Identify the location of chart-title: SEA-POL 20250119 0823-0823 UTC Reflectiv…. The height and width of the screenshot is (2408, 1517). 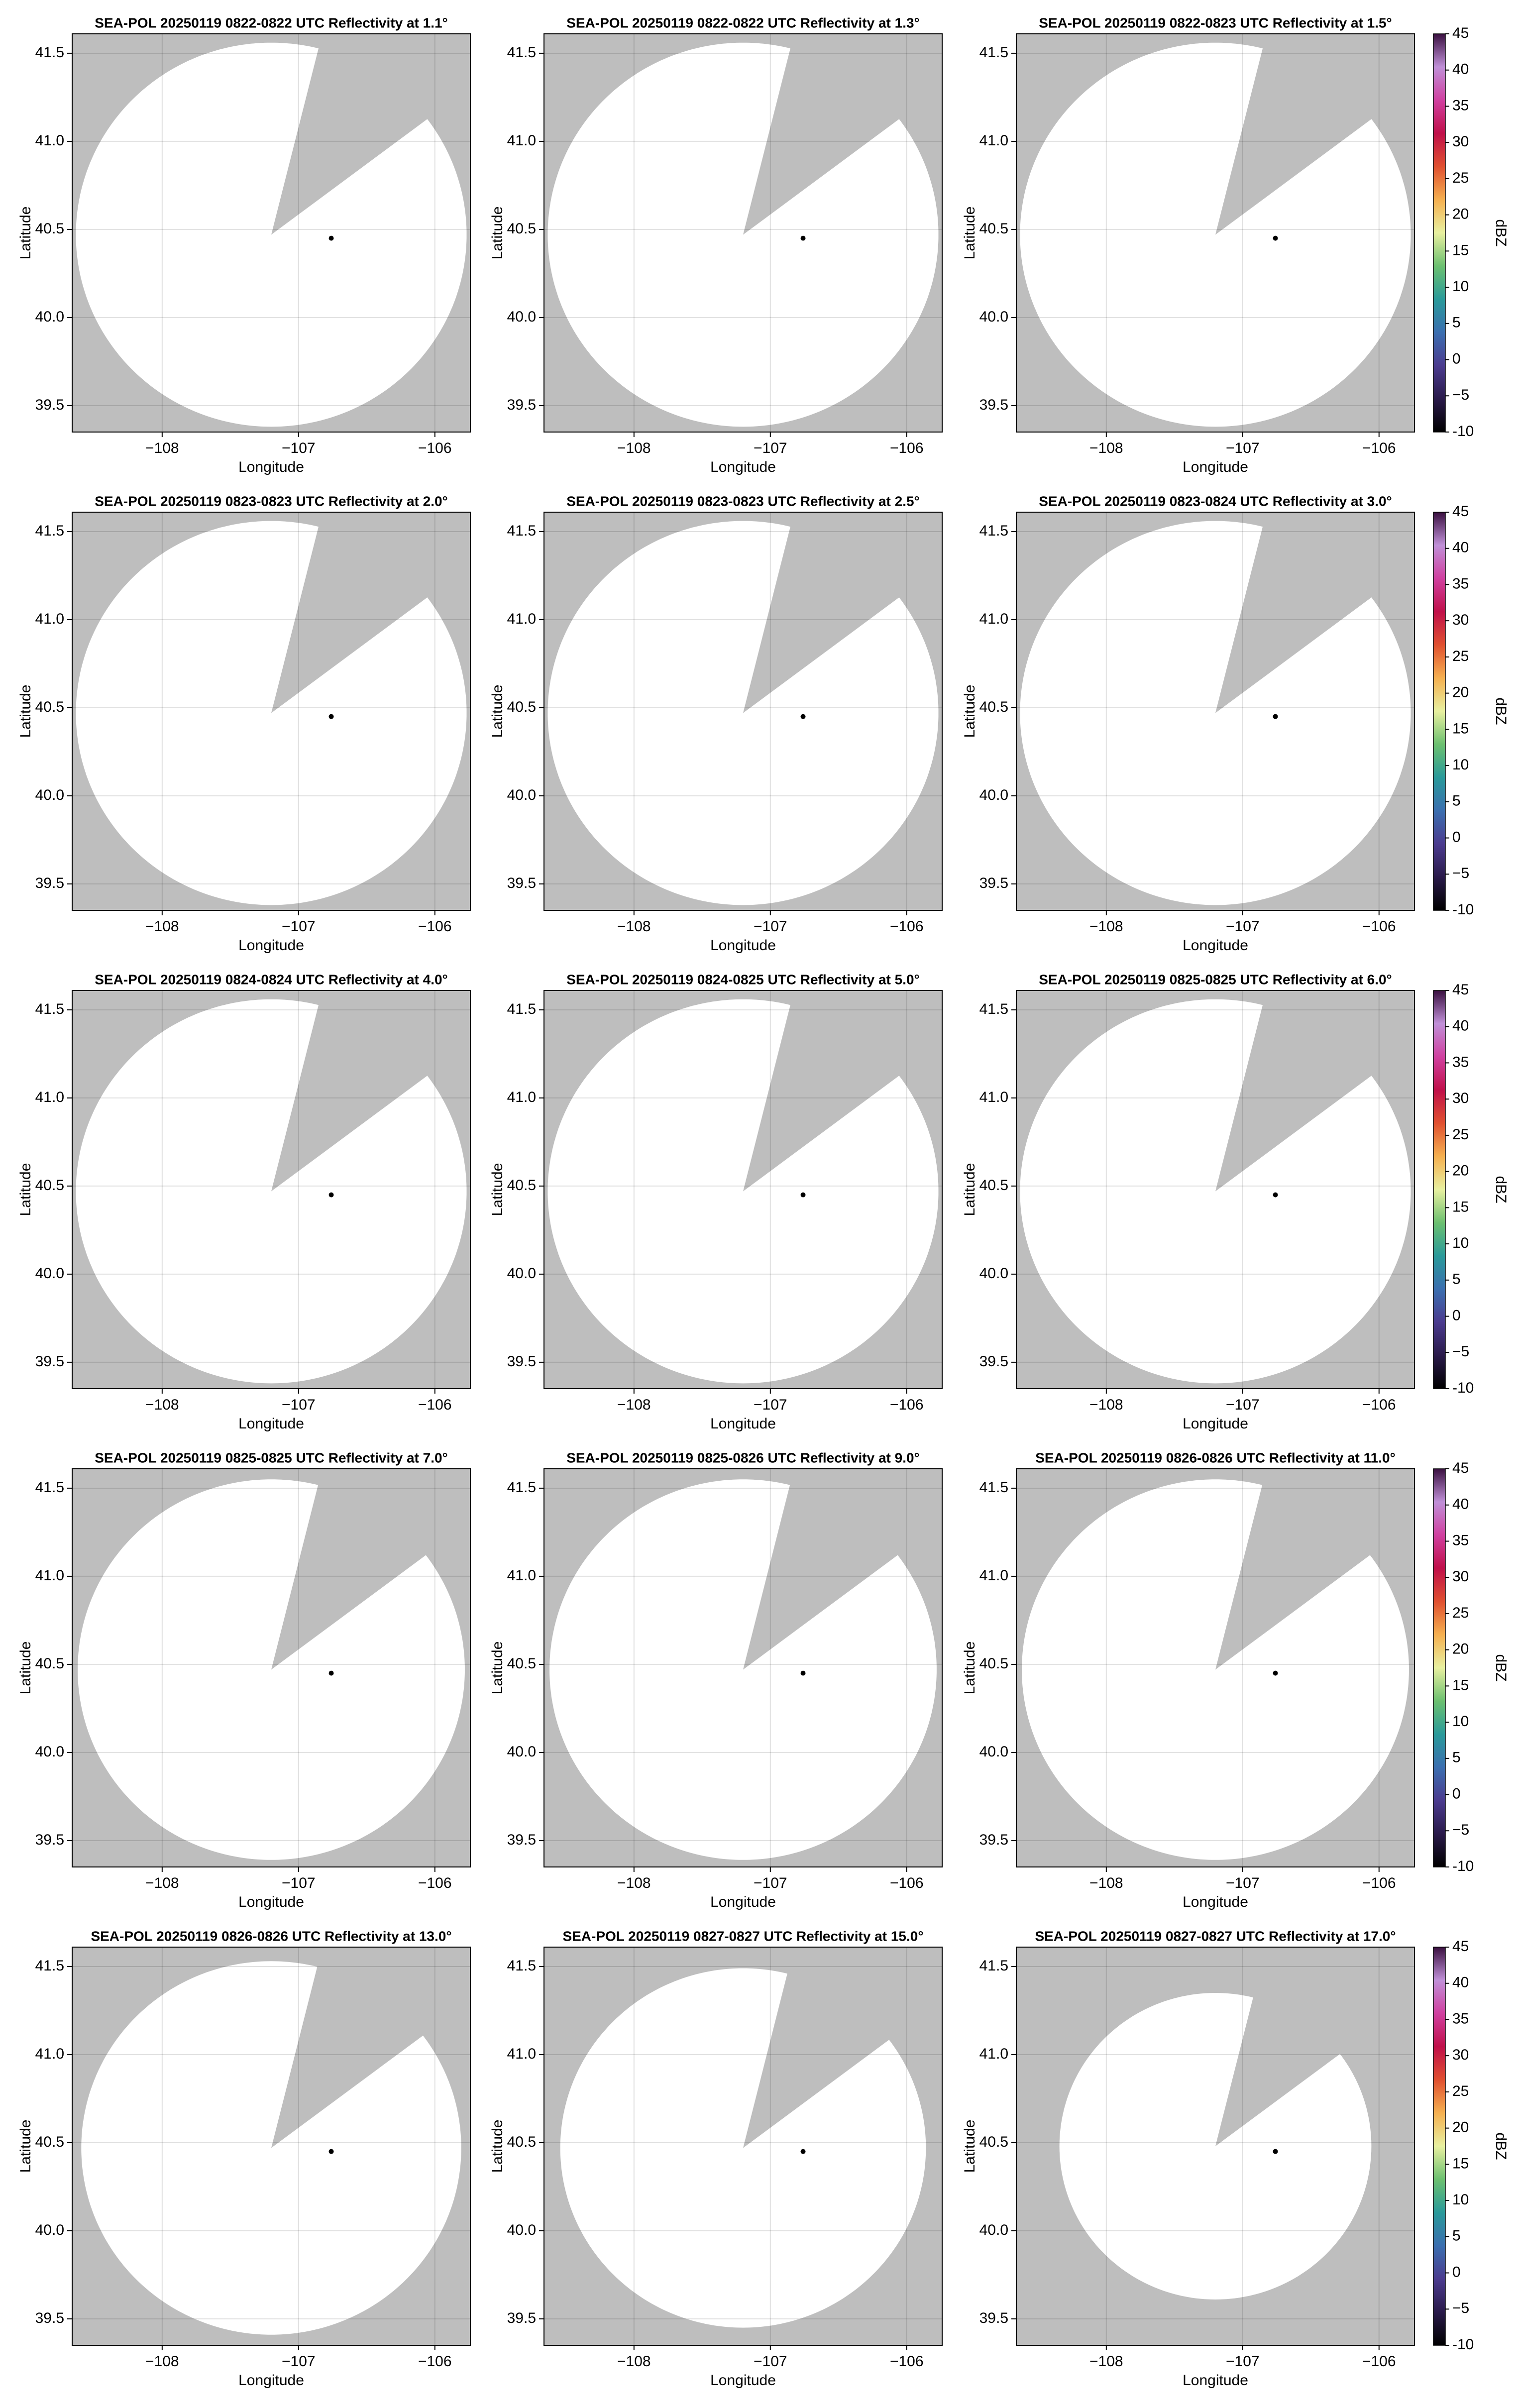
(743, 501).